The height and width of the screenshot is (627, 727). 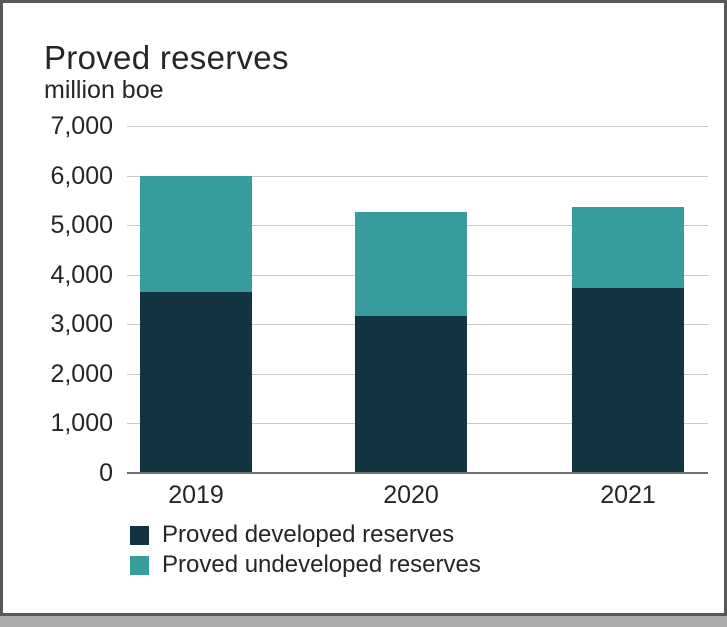 I want to click on legend-swatch-proved-undeveloped-reserves, so click(x=139, y=565).